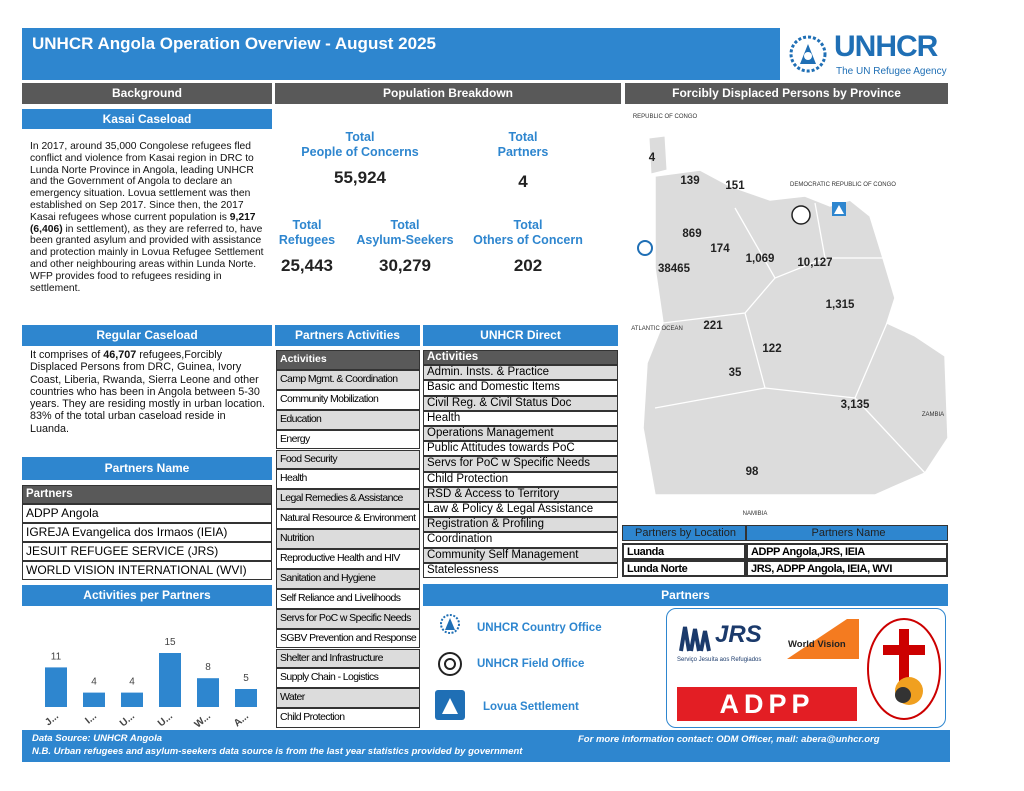  I want to click on table-cell: JESUIT REFUGEE SERVICE (JRS), so click(147, 551).